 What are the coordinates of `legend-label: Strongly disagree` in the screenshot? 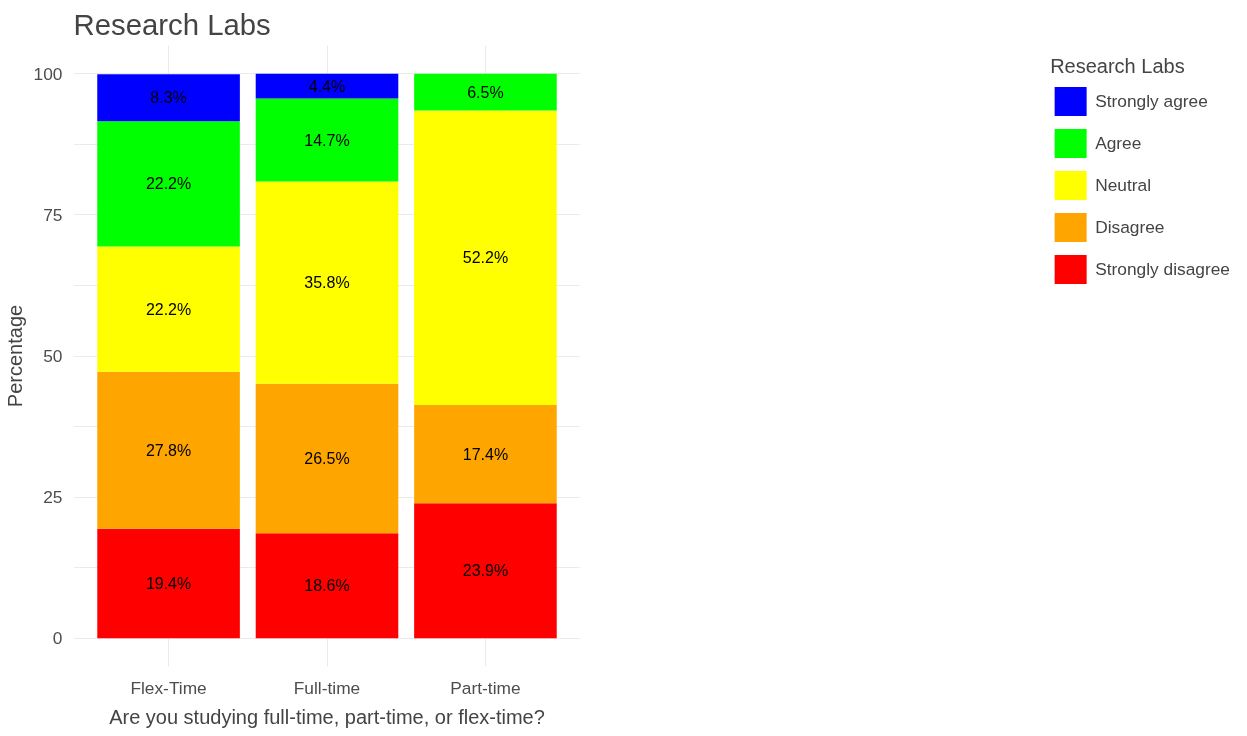 It's located at (1162, 269).